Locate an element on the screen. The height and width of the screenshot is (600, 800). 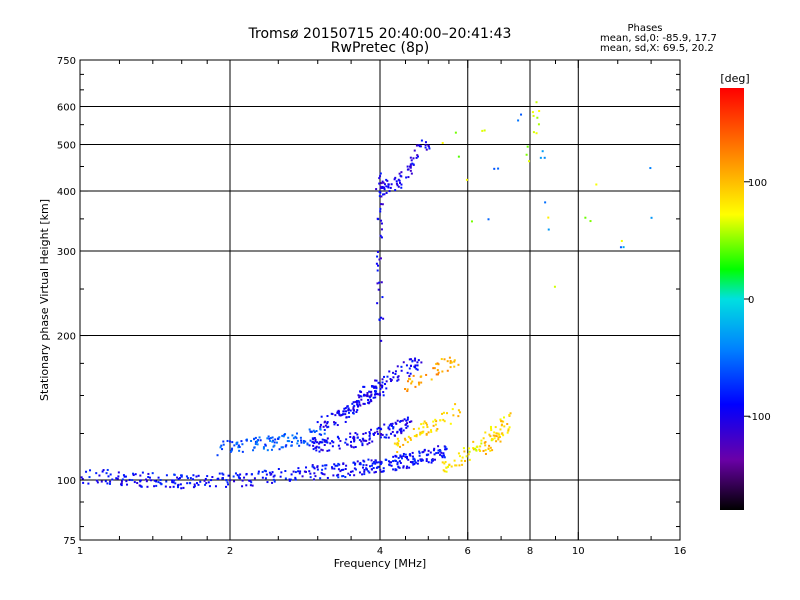
x-tick-label: 2 is located at coordinates (230, 551).